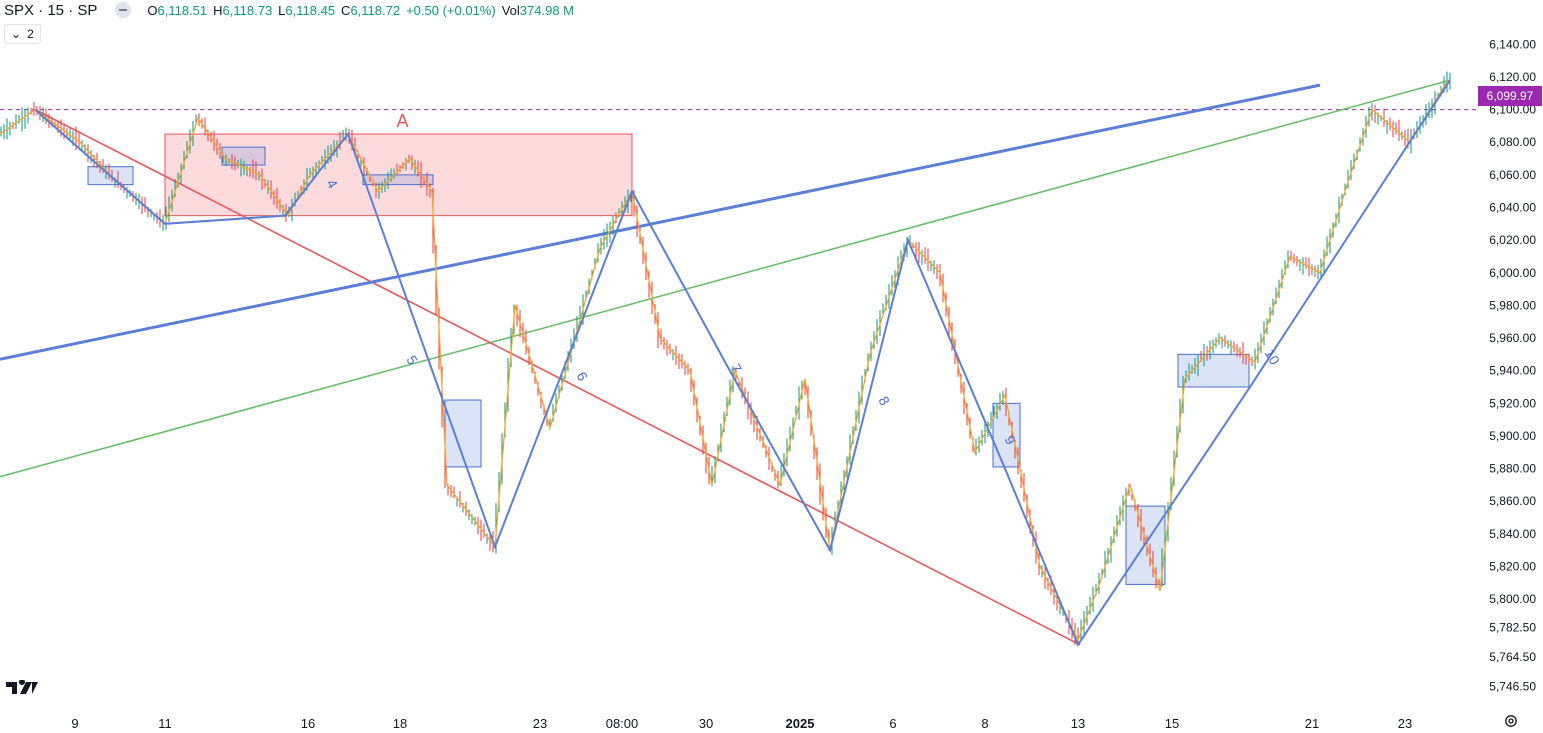  What do you see at coordinates (400, 723) in the screenshot?
I see `x-tick-label: 18` at bounding box center [400, 723].